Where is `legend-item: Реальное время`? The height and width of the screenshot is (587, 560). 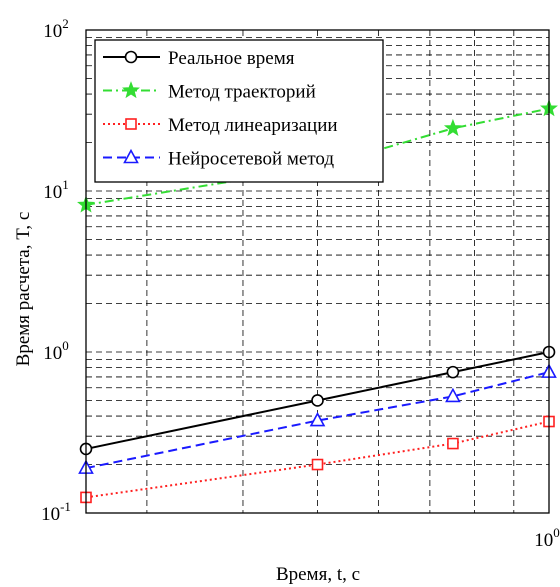 legend-item: Реальное время is located at coordinates (199, 58).